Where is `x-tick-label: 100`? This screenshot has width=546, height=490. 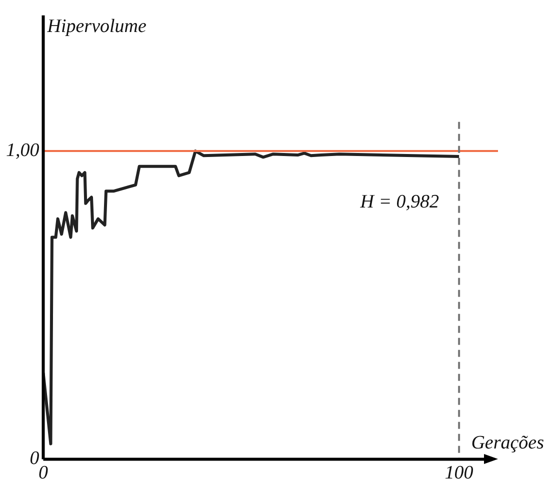 x-tick-label: 100 is located at coordinates (459, 473).